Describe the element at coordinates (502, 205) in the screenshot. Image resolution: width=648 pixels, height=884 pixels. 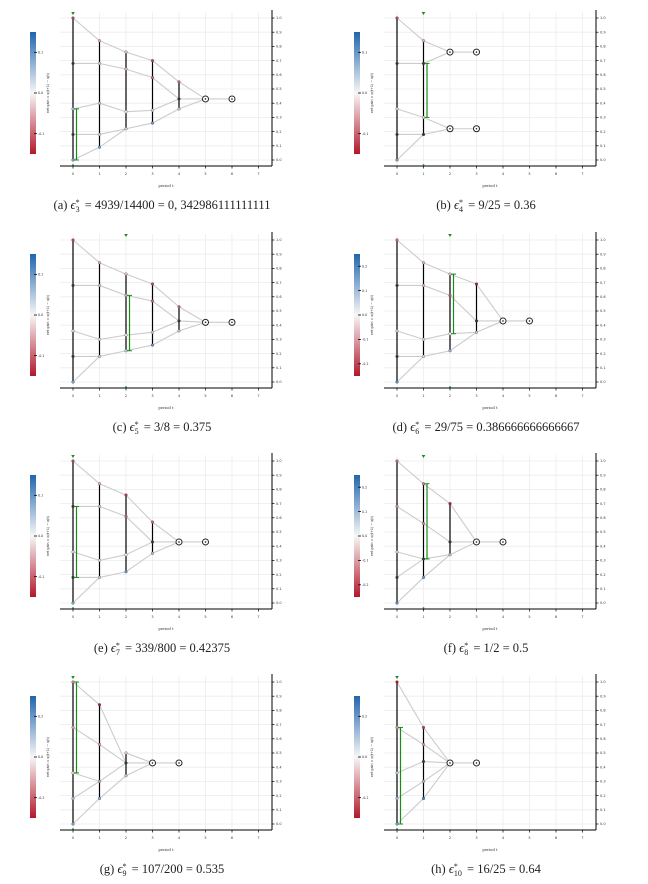
I see `caption-value: = 9/25 = 0.36` at that location.